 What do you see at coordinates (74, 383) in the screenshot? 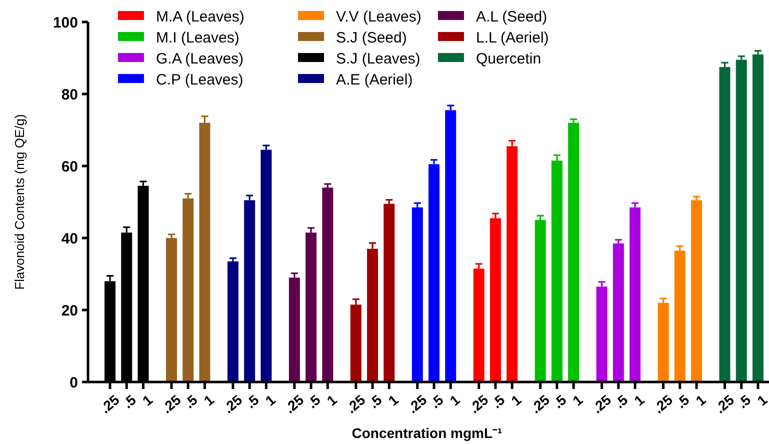
I see `y-tick-label: 0` at bounding box center [74, 383].